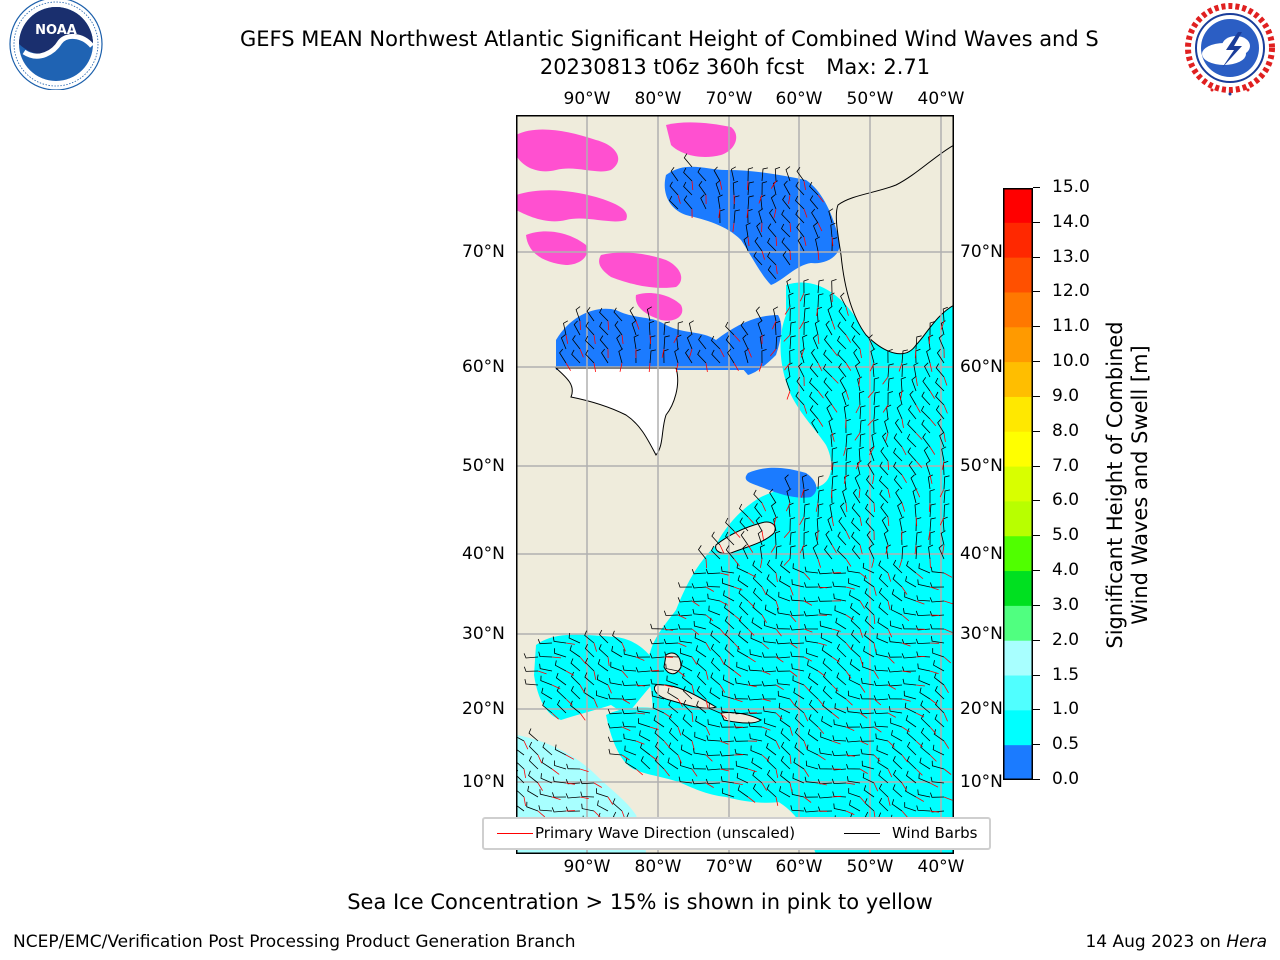 This screenshot has width=1280, height=960. Describe the element at coordinates (1071, 291) in the screenshot. I see `colorbar-tick-label: 12.0` at that location.